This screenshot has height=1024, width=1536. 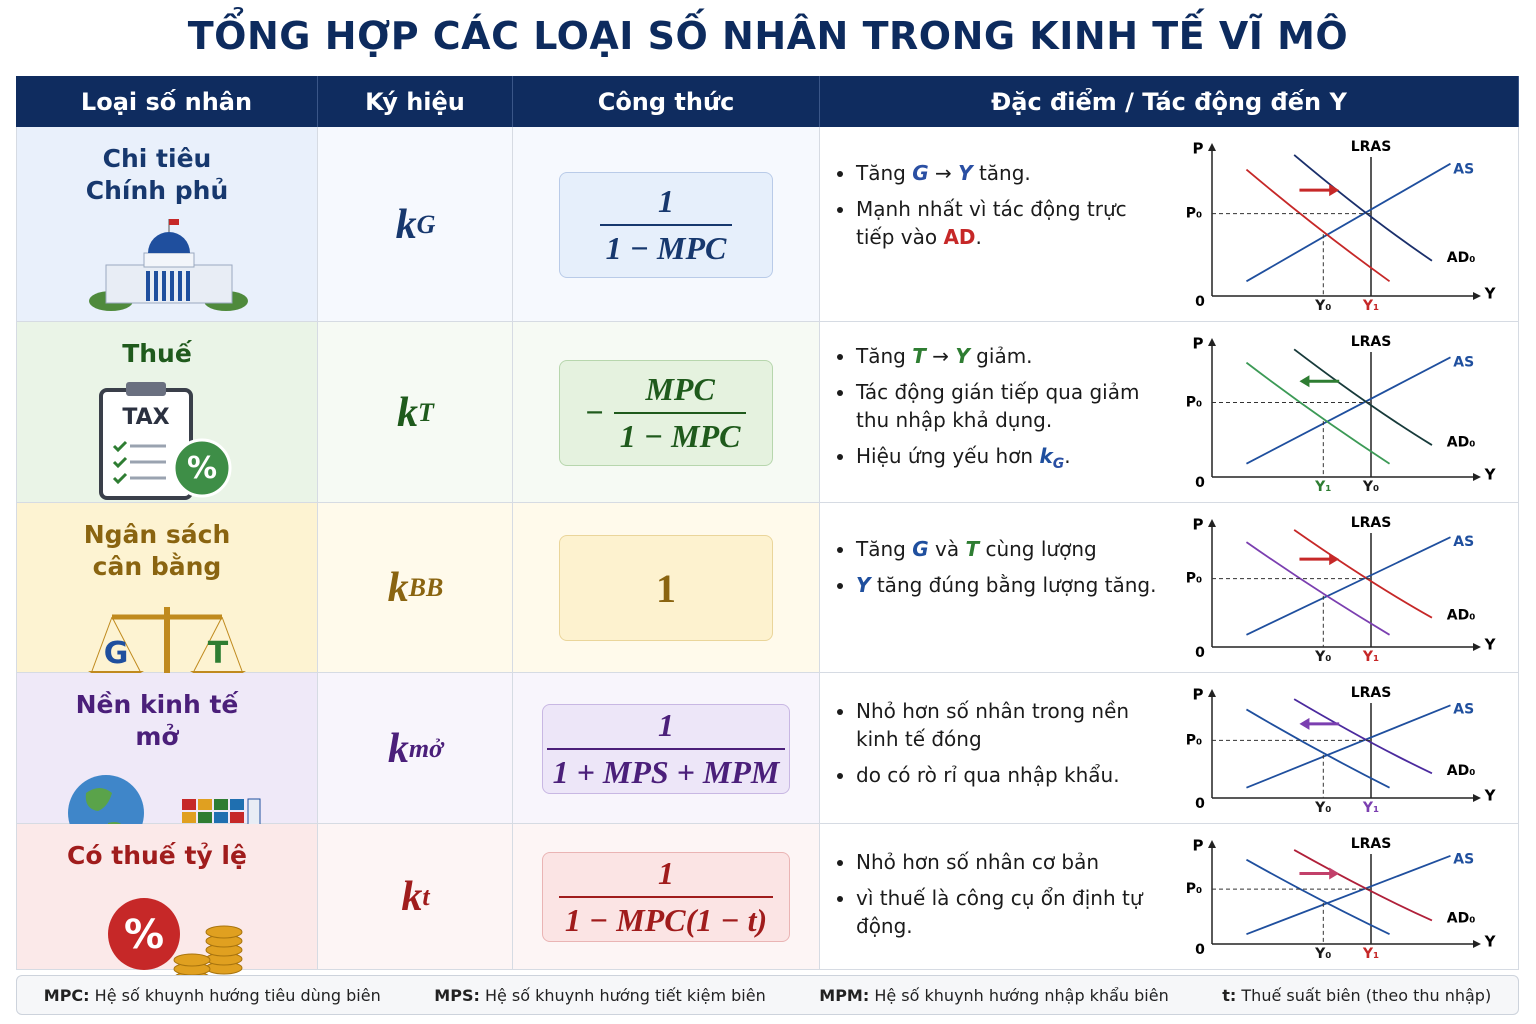 I want to click on fraction: 1 1 − MPC(1 − t), so click(x=666, y=897).